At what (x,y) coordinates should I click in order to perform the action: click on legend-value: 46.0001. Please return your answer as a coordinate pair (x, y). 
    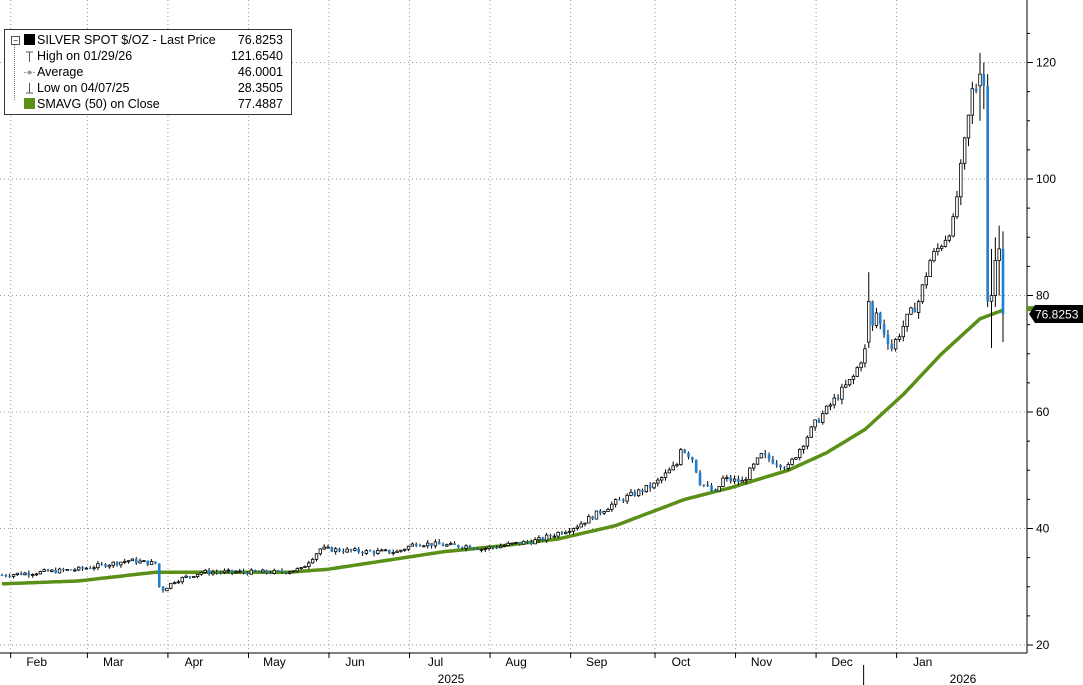
    Looking at the image, I should click on (260, 72).